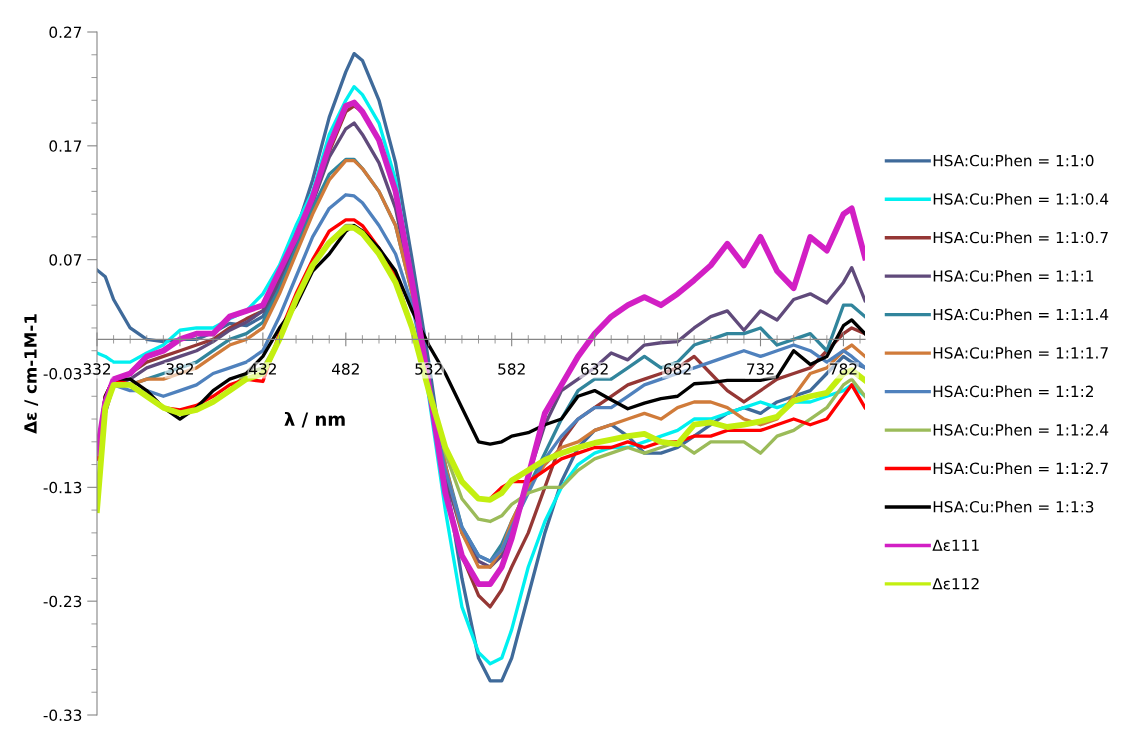 This screenshot has width=1123, height=738. I want to click on y-tick-label: -0.13, so click(62, 487).